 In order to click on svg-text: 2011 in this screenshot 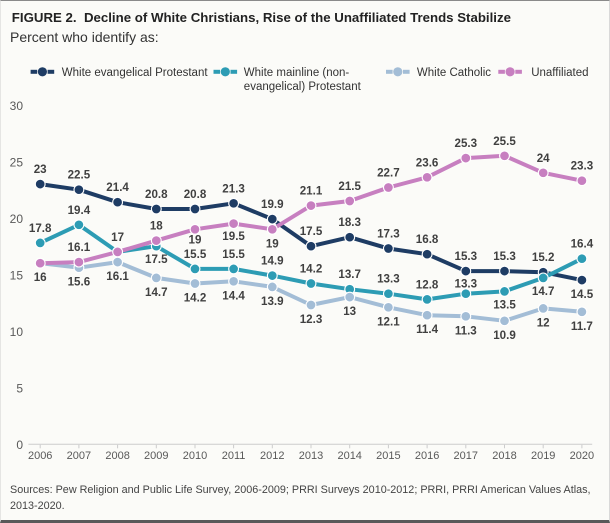, I will do `click(234, 456)`.